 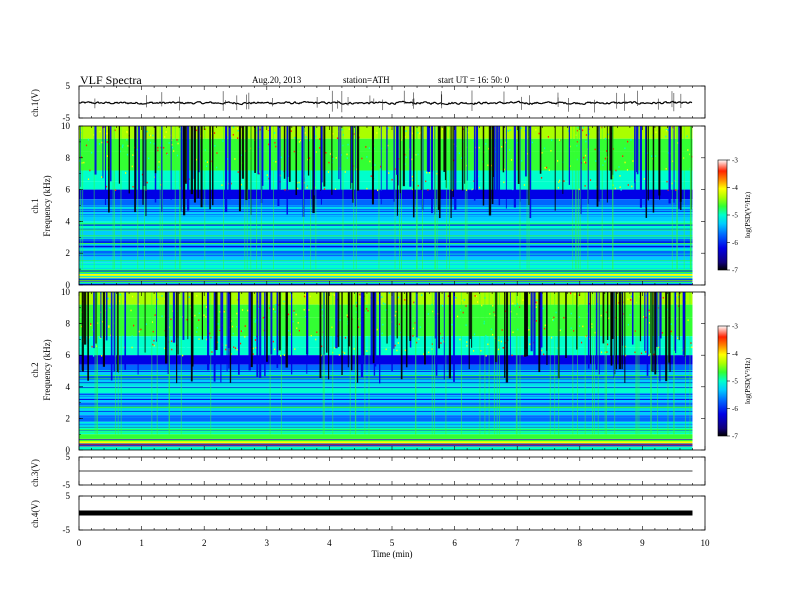 I want to click on start-time-label: start UT = 16: 50: 0, so click(x=474, y=80).